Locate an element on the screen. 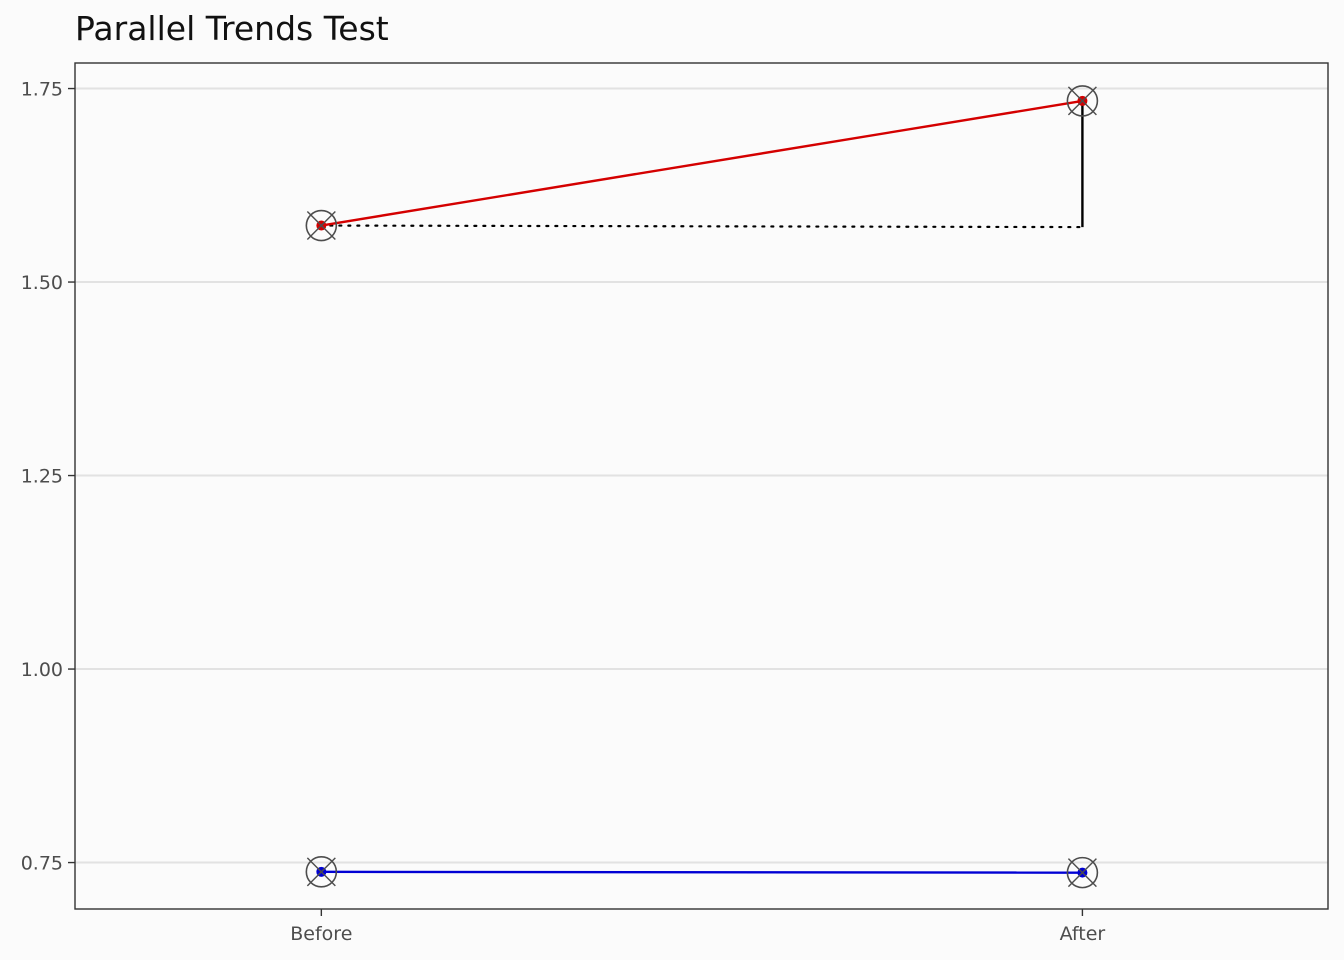 The width and height of the screenshot is (1344, 960). y-tick-label-2: 1.25 is located at coordinates (42, 477).